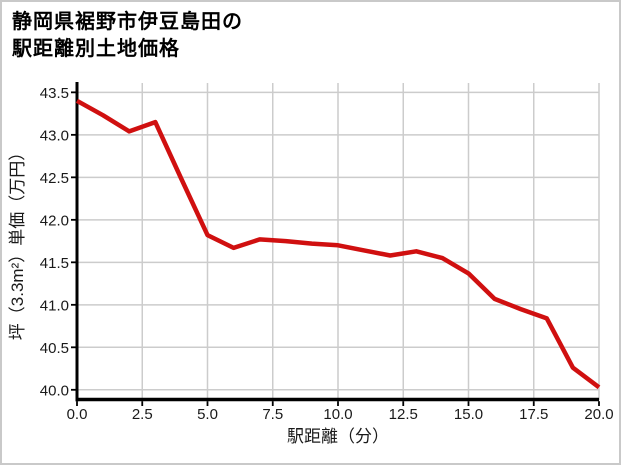 This screenshot has width=621, height=465. What do you see at coordinates (338, 436) in the screenshot?
I see `x-axis-title: 駅距離（分）` at bounding box center [338, 436].